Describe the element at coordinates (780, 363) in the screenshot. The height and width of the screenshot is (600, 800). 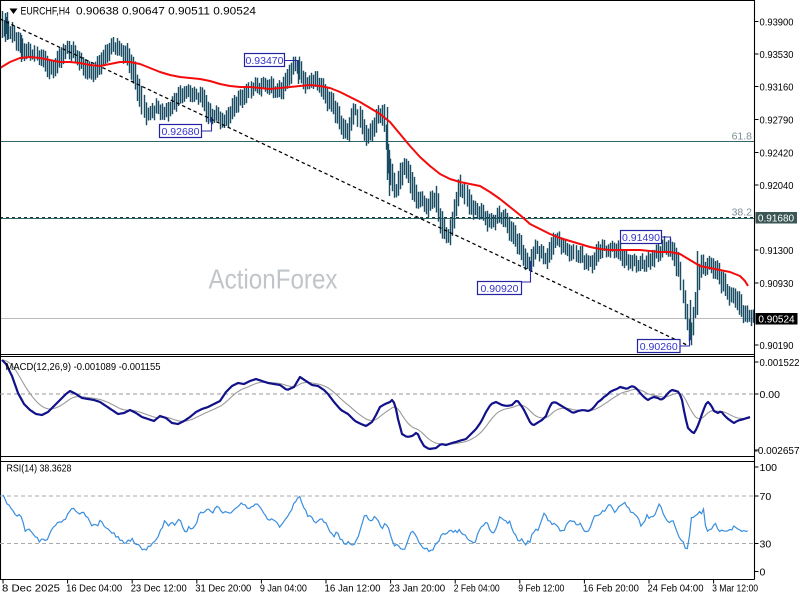
I see `svg-text: 0.001522` at that location.